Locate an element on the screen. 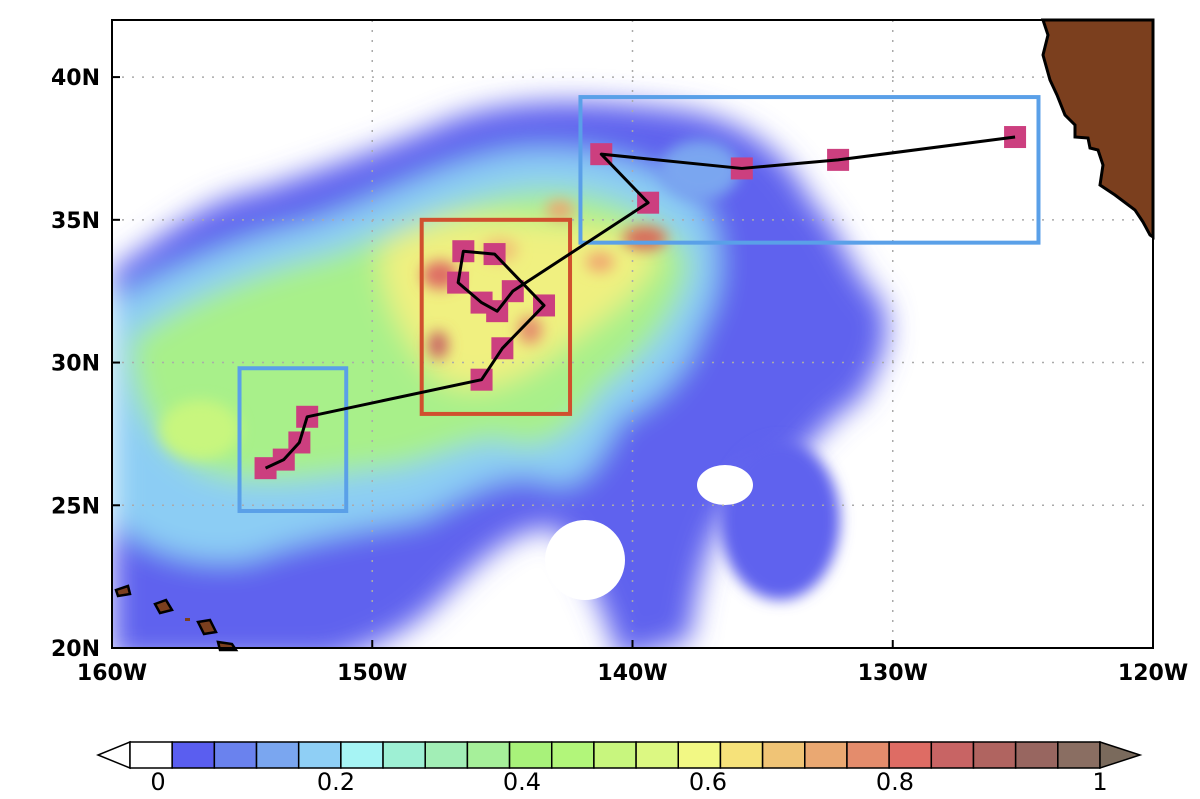 This screenshot has height=799, width=1200. y-tick-label: 35N is located at coordinates (75, 221).